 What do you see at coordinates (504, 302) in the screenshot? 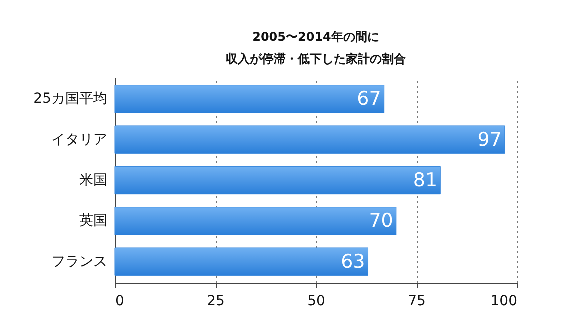
I see `x-tick-label: 100` at bounding box center [504, 302].